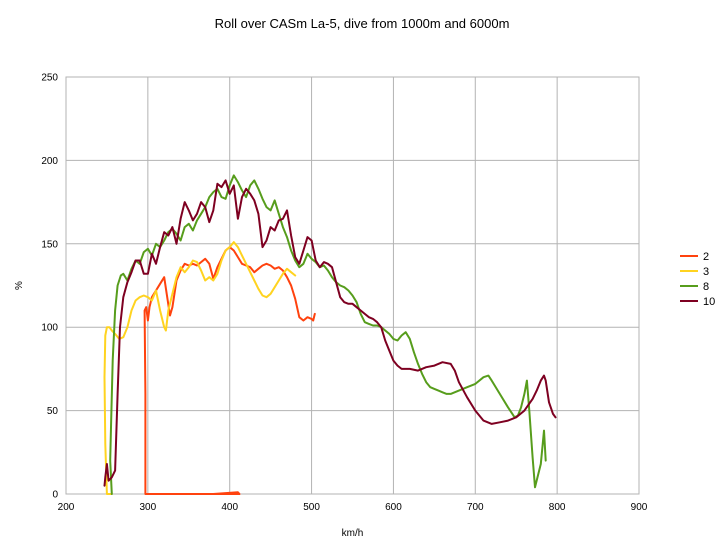 This screenshot has width=724, height=554. Describe the element at coordinates (353, 507) in the screenshot. I see `x-tick-labels: 200 300 400 500 600 700 800 900` at that location.